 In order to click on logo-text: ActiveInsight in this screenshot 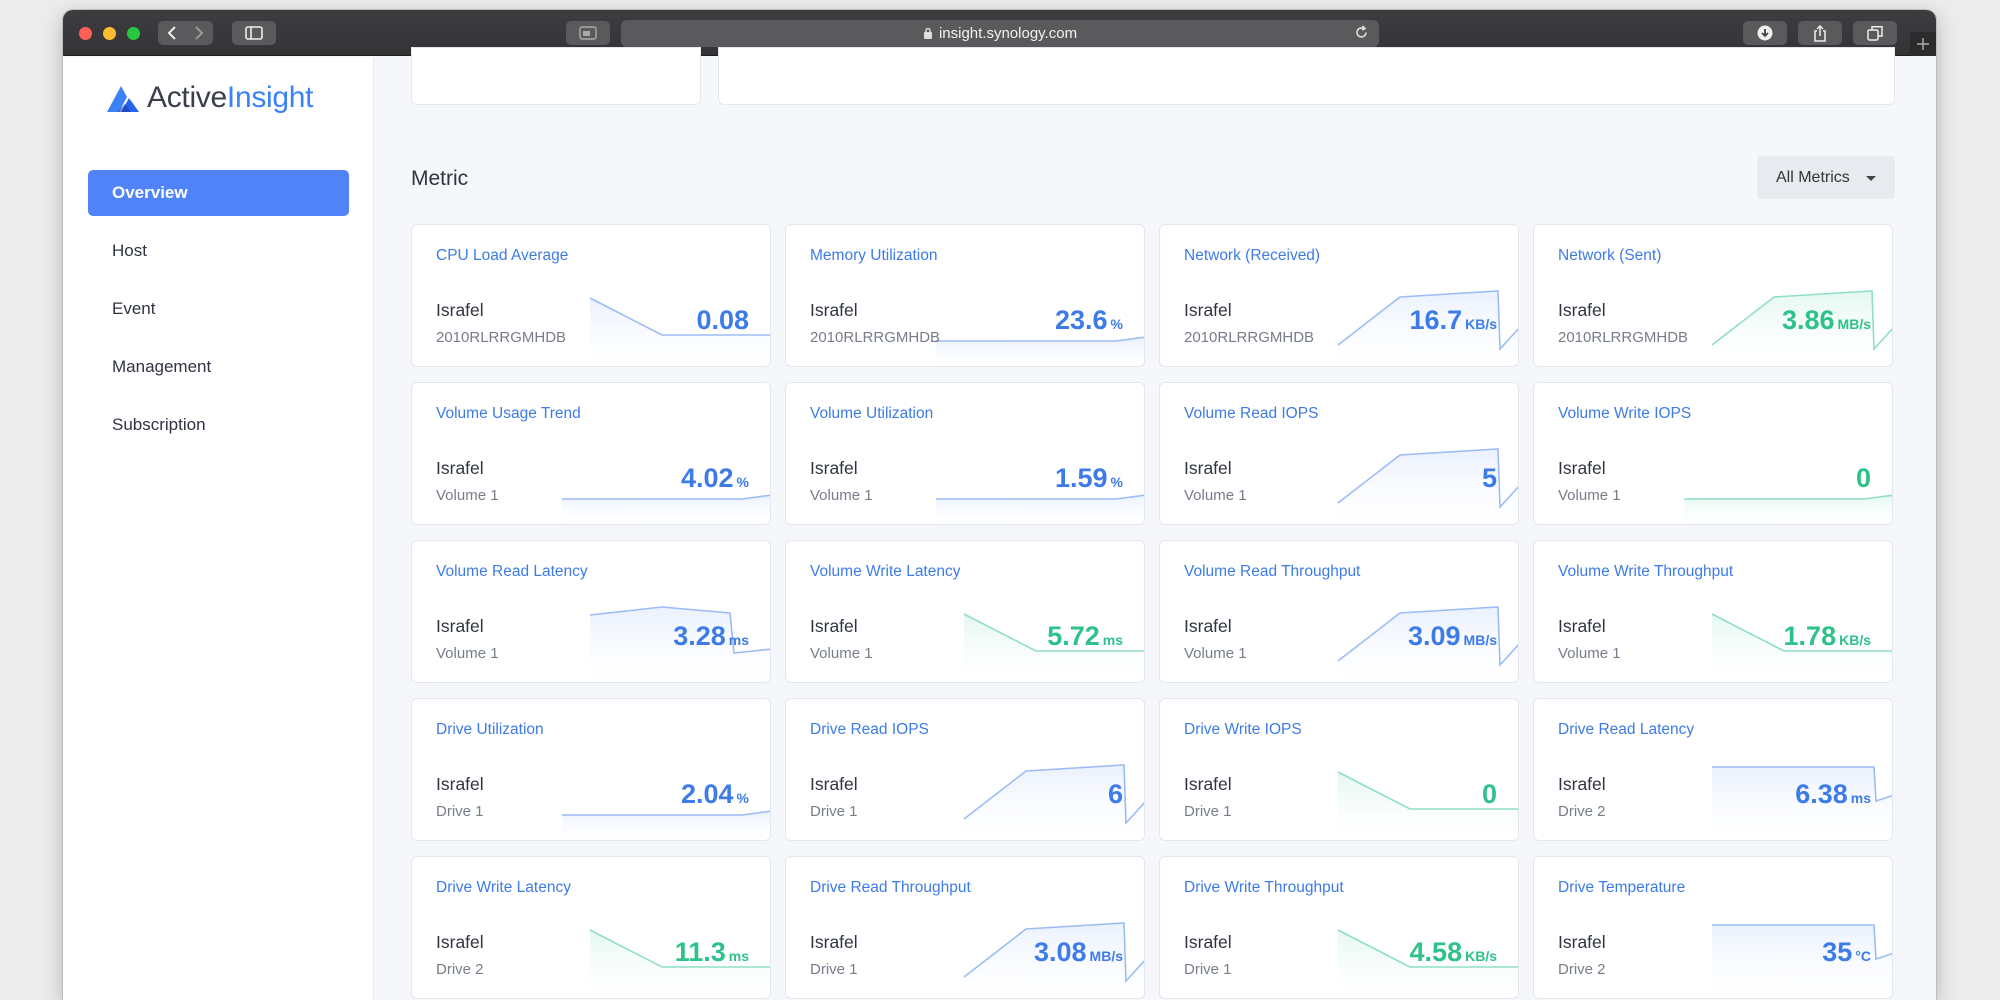, I will do `click(230, 97)`.